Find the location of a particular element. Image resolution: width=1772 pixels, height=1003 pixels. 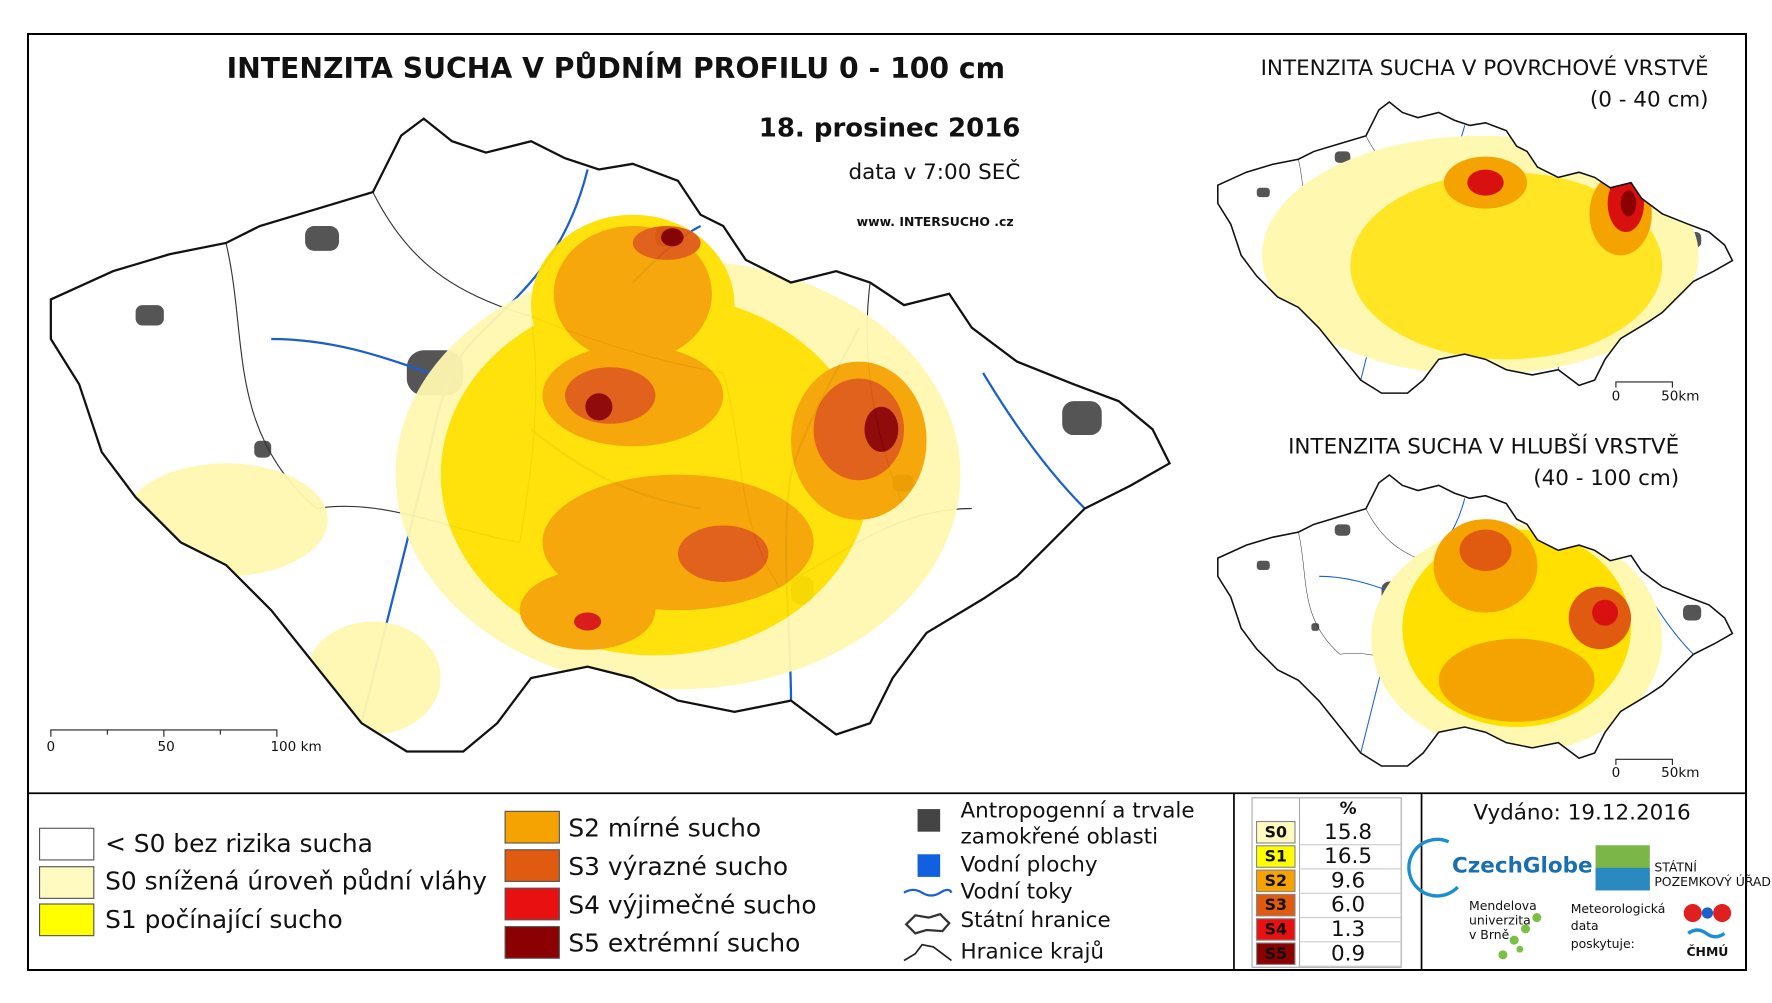

scale-label: 100 km is located at coordinates (295, 747).